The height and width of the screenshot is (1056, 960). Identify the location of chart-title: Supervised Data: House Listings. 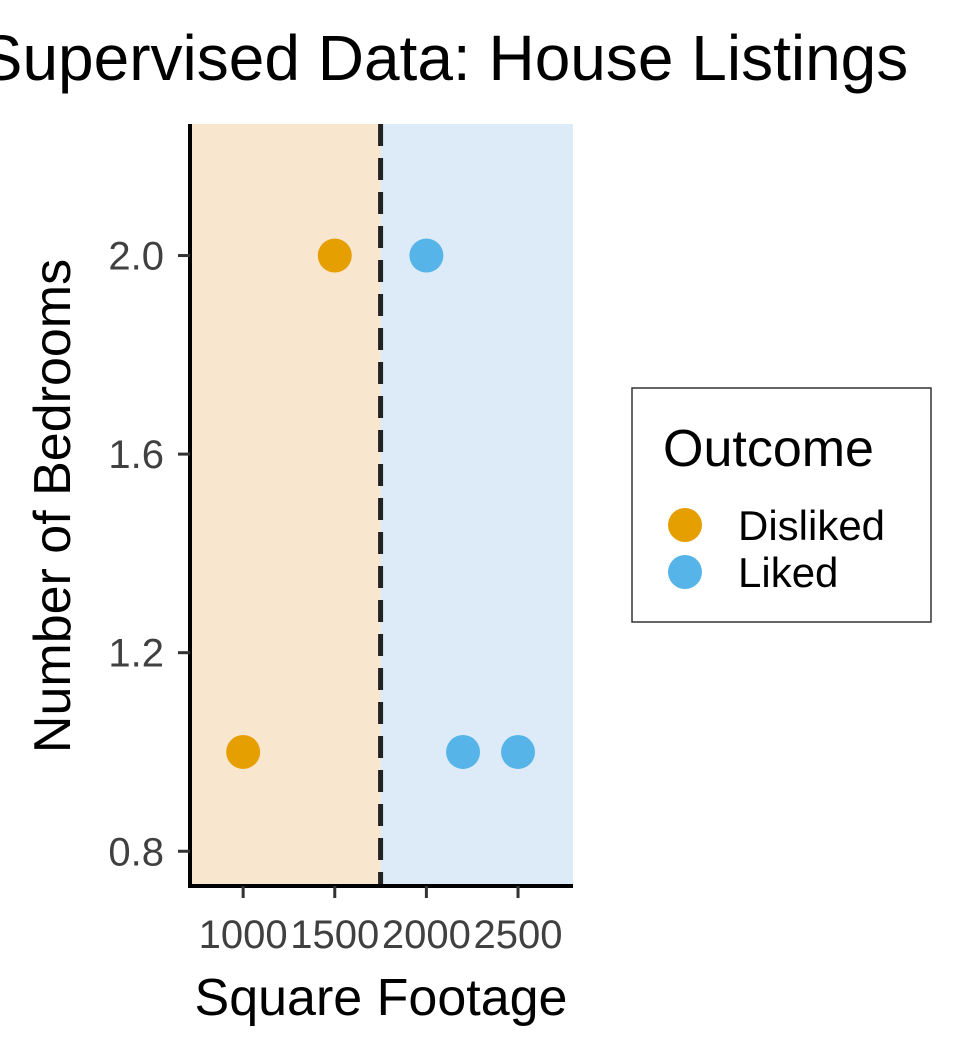
(454, 58).